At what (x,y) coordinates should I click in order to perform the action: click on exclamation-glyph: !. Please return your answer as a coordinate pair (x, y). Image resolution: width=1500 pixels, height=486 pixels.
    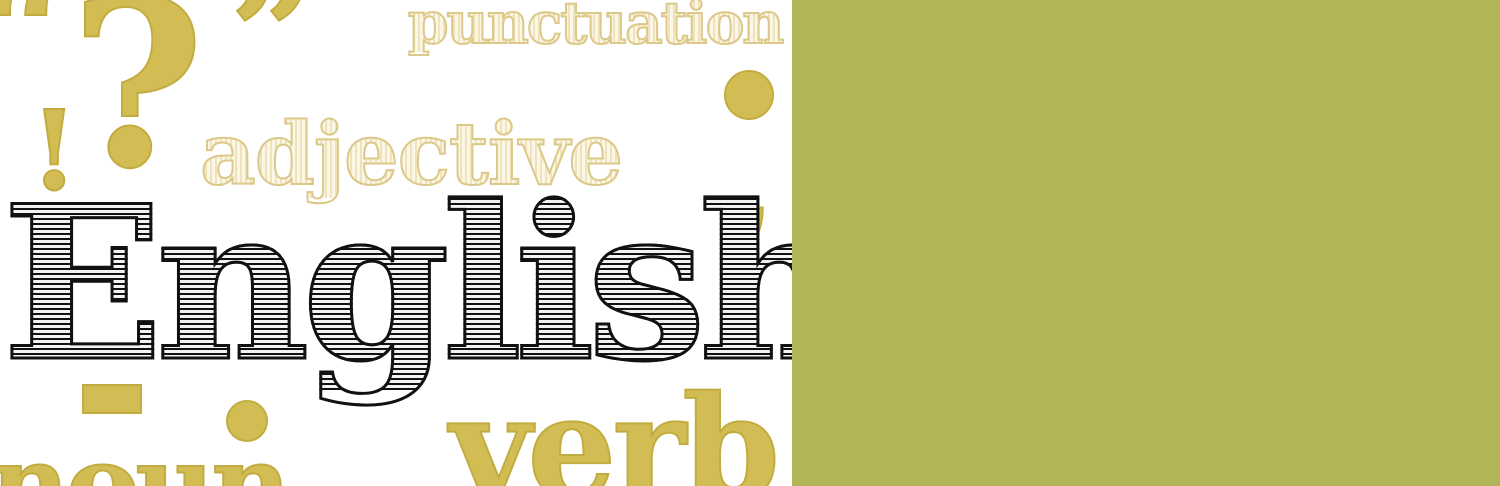
    Looking at the image, I should click on (54, 150).